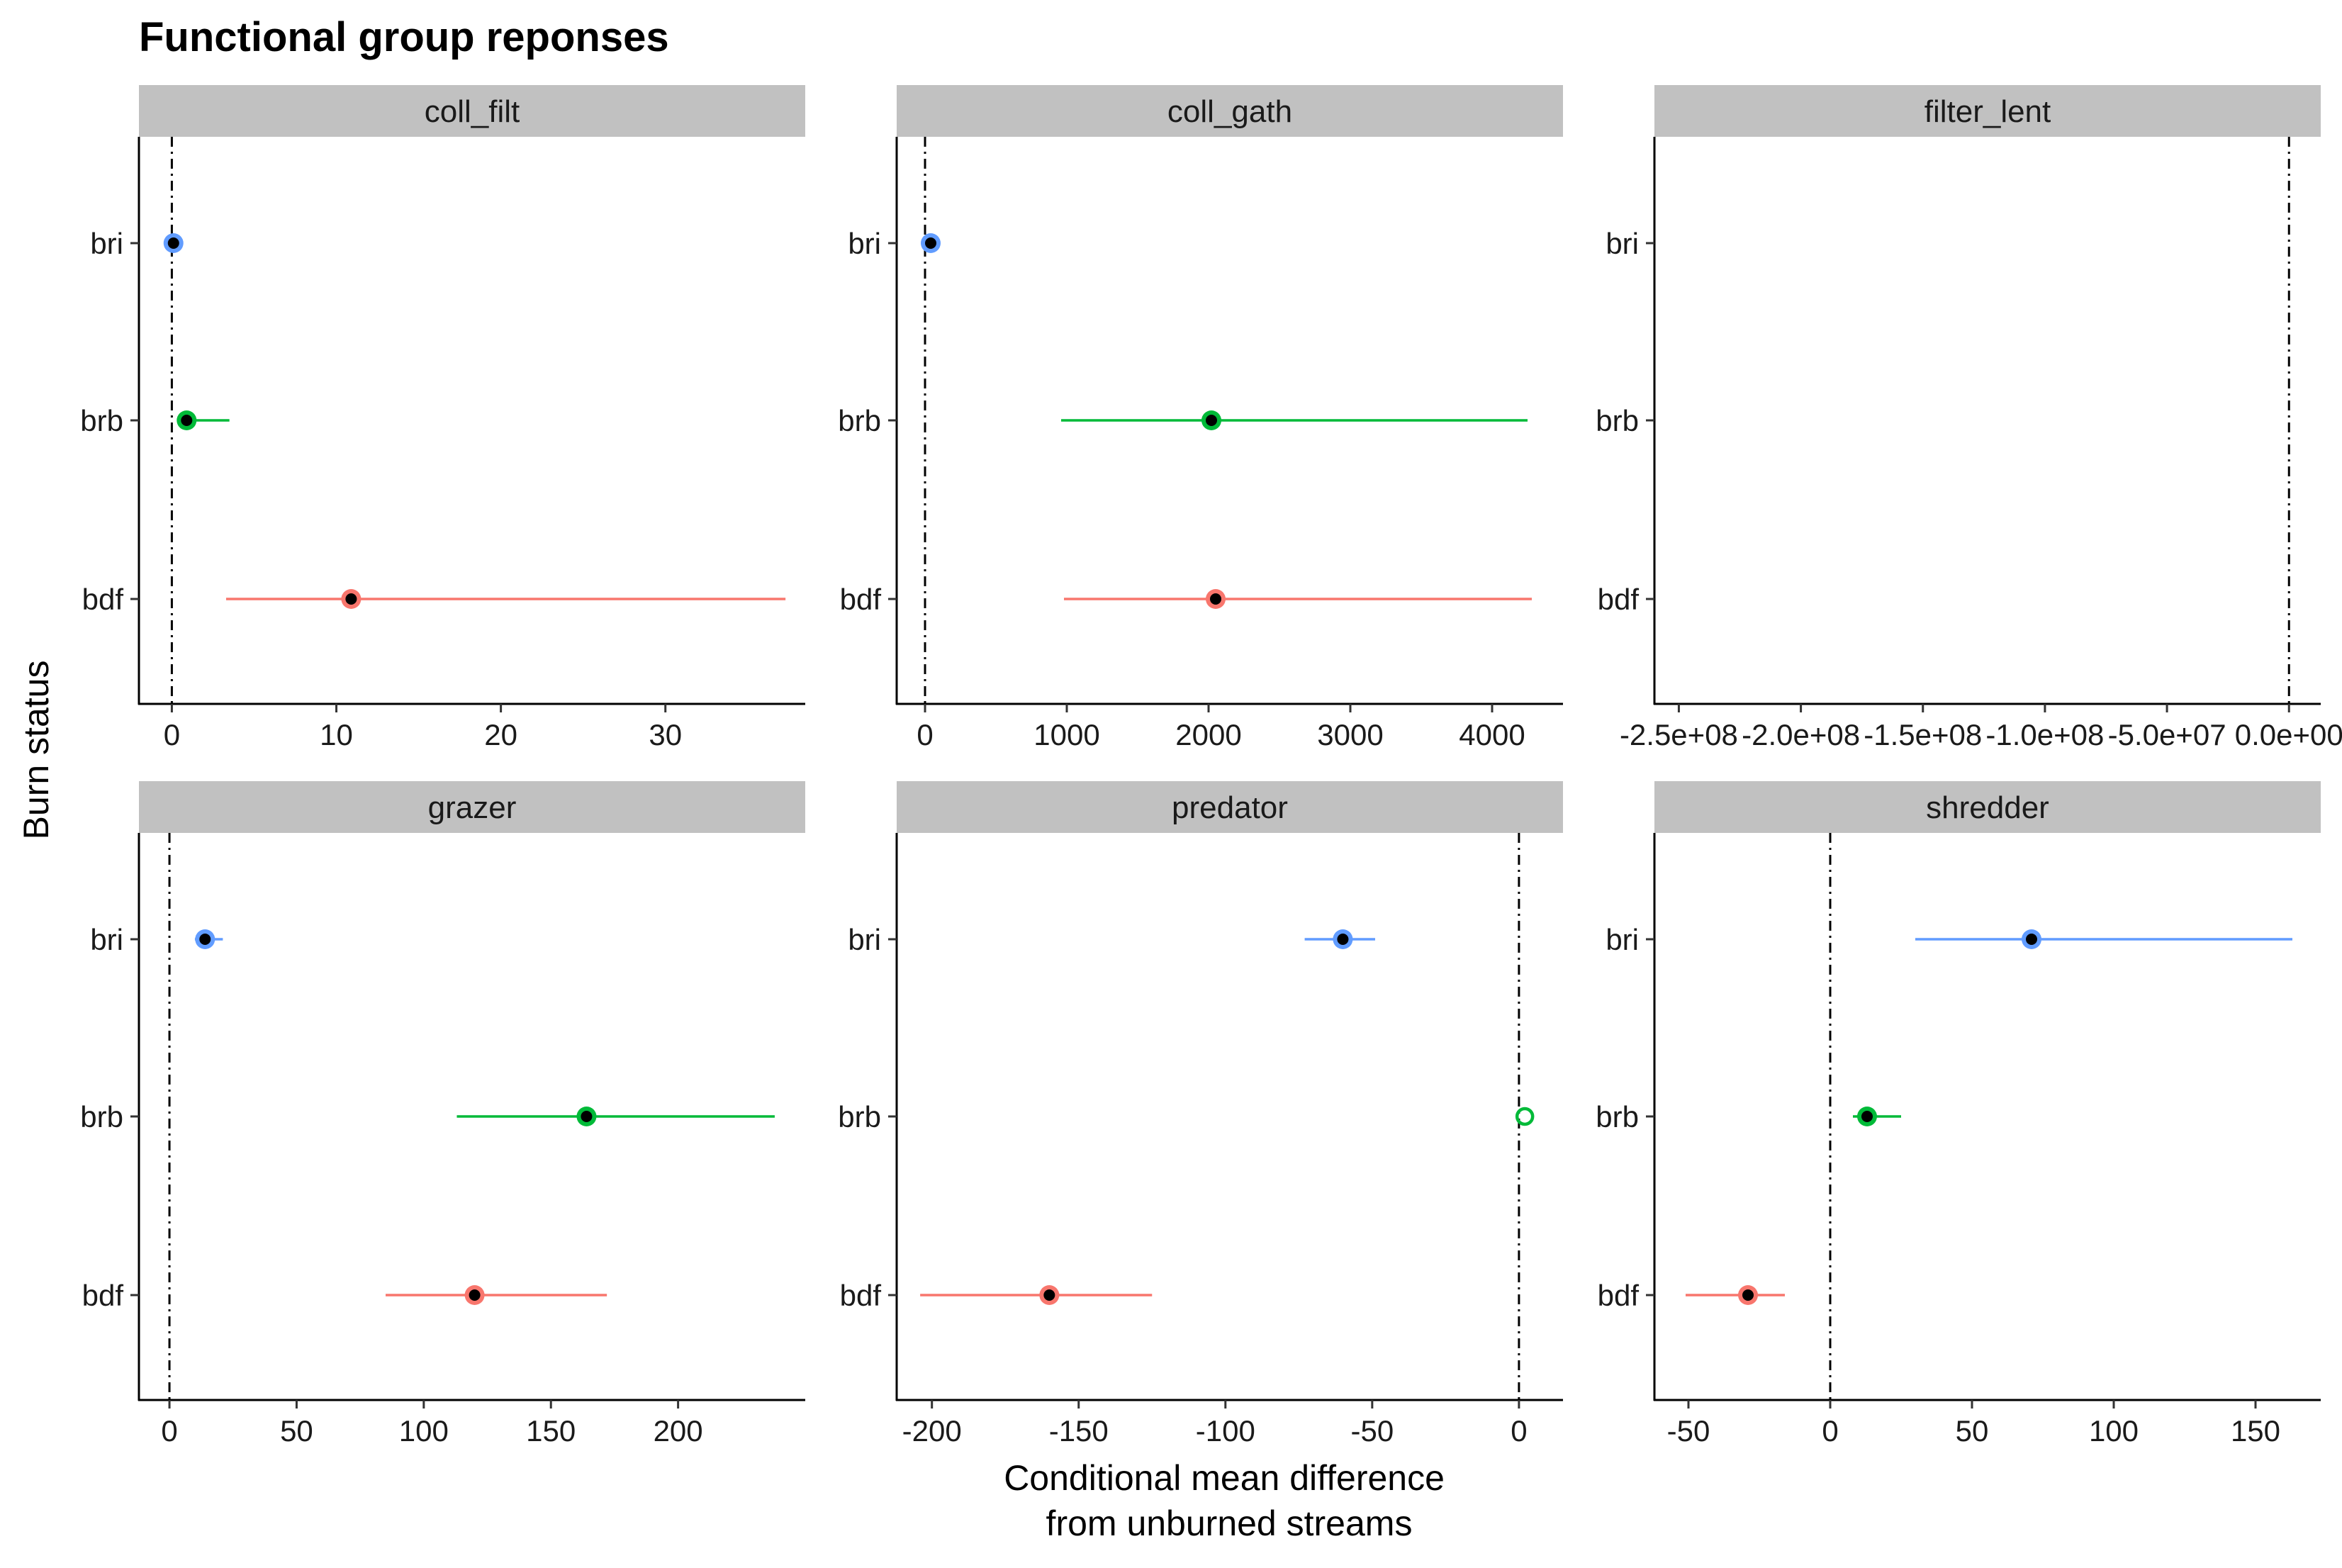 This screenshot has width=2342, height=1568. I want to click on x-tick-label: 2000, so click(1208, 734).